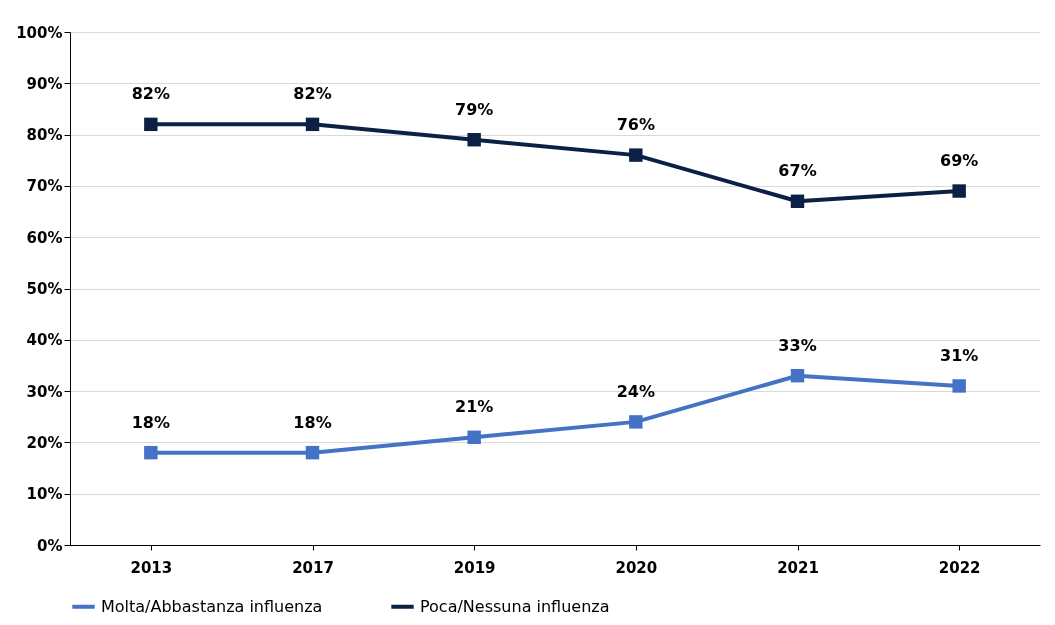 This screenshot has height=625, width=1055. What do you see at coordinates (44, 83) in the screenshot?
I see `y-tick-label: 90%` at bounding box center [44, 83].